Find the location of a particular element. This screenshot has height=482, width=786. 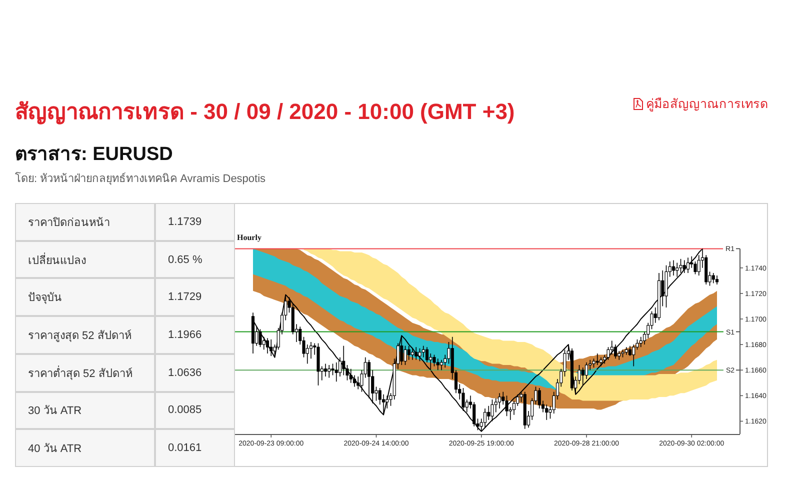

text: 1.1729 is located at coordinates (185, 297).